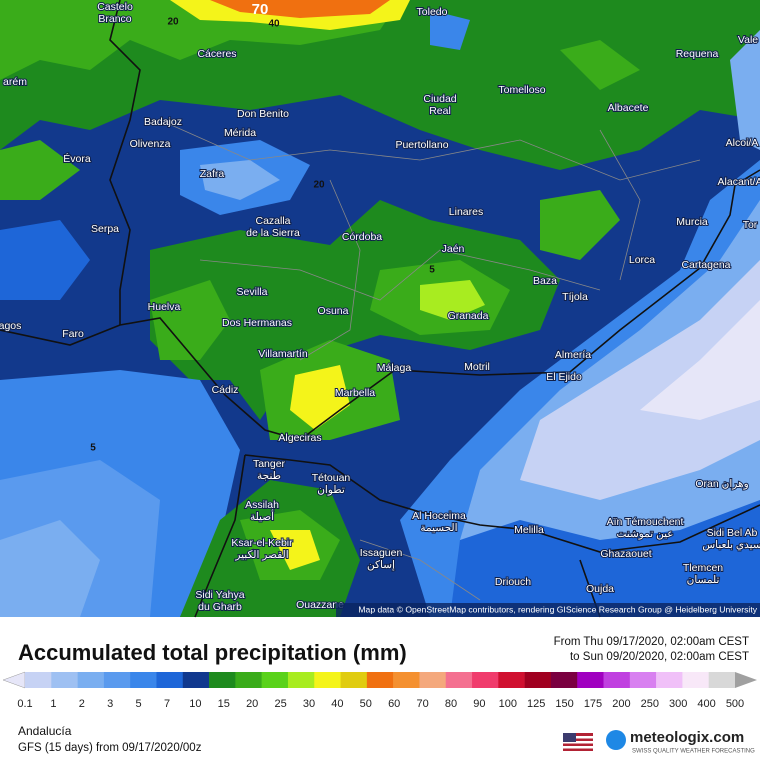 The height and width of the screenshot is (765, 760). Describe the element at coordinates (536, 704) in the screenshot. I see `colorbar-tick-label: 125` at that location.